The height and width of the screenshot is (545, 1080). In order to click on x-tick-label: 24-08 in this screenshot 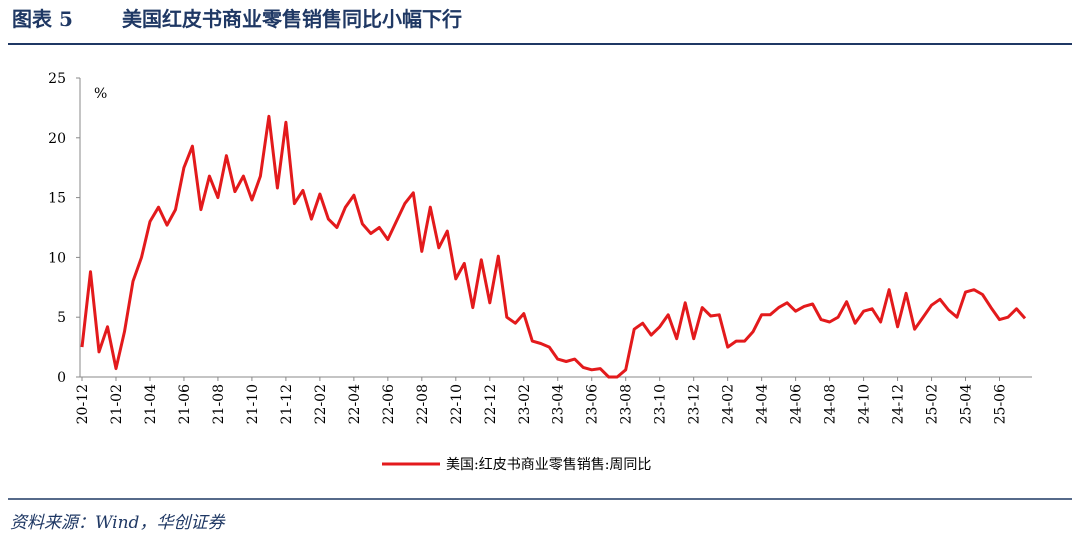, I will do `click(831, 404)`.